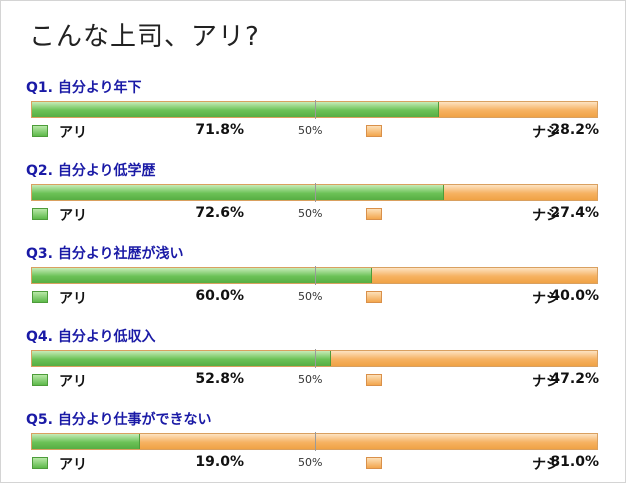 The width and height of the screenshot is (626, 483). Describe the element at coordinates (144, 37) in the screenshot. I see `page-title: こんな上司、アリ?` at that location.